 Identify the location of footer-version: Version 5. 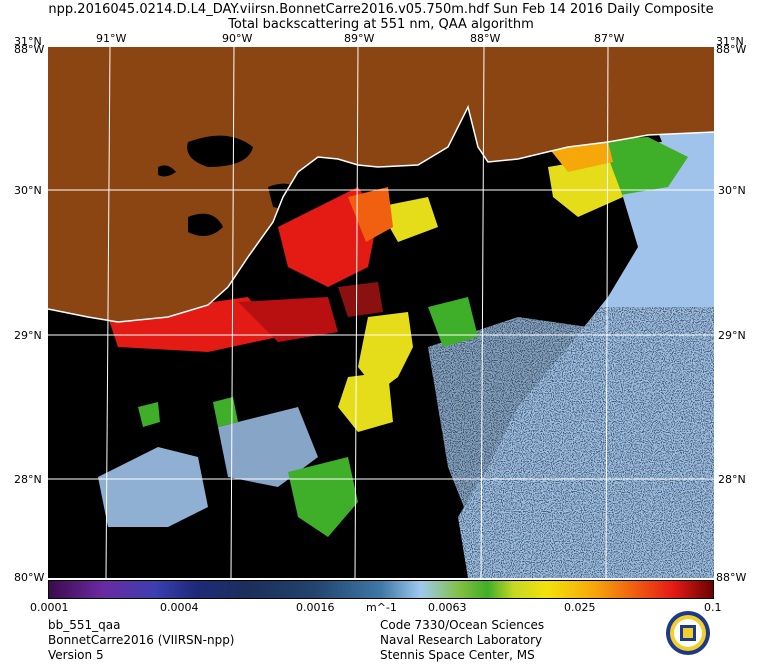
(76, 655).